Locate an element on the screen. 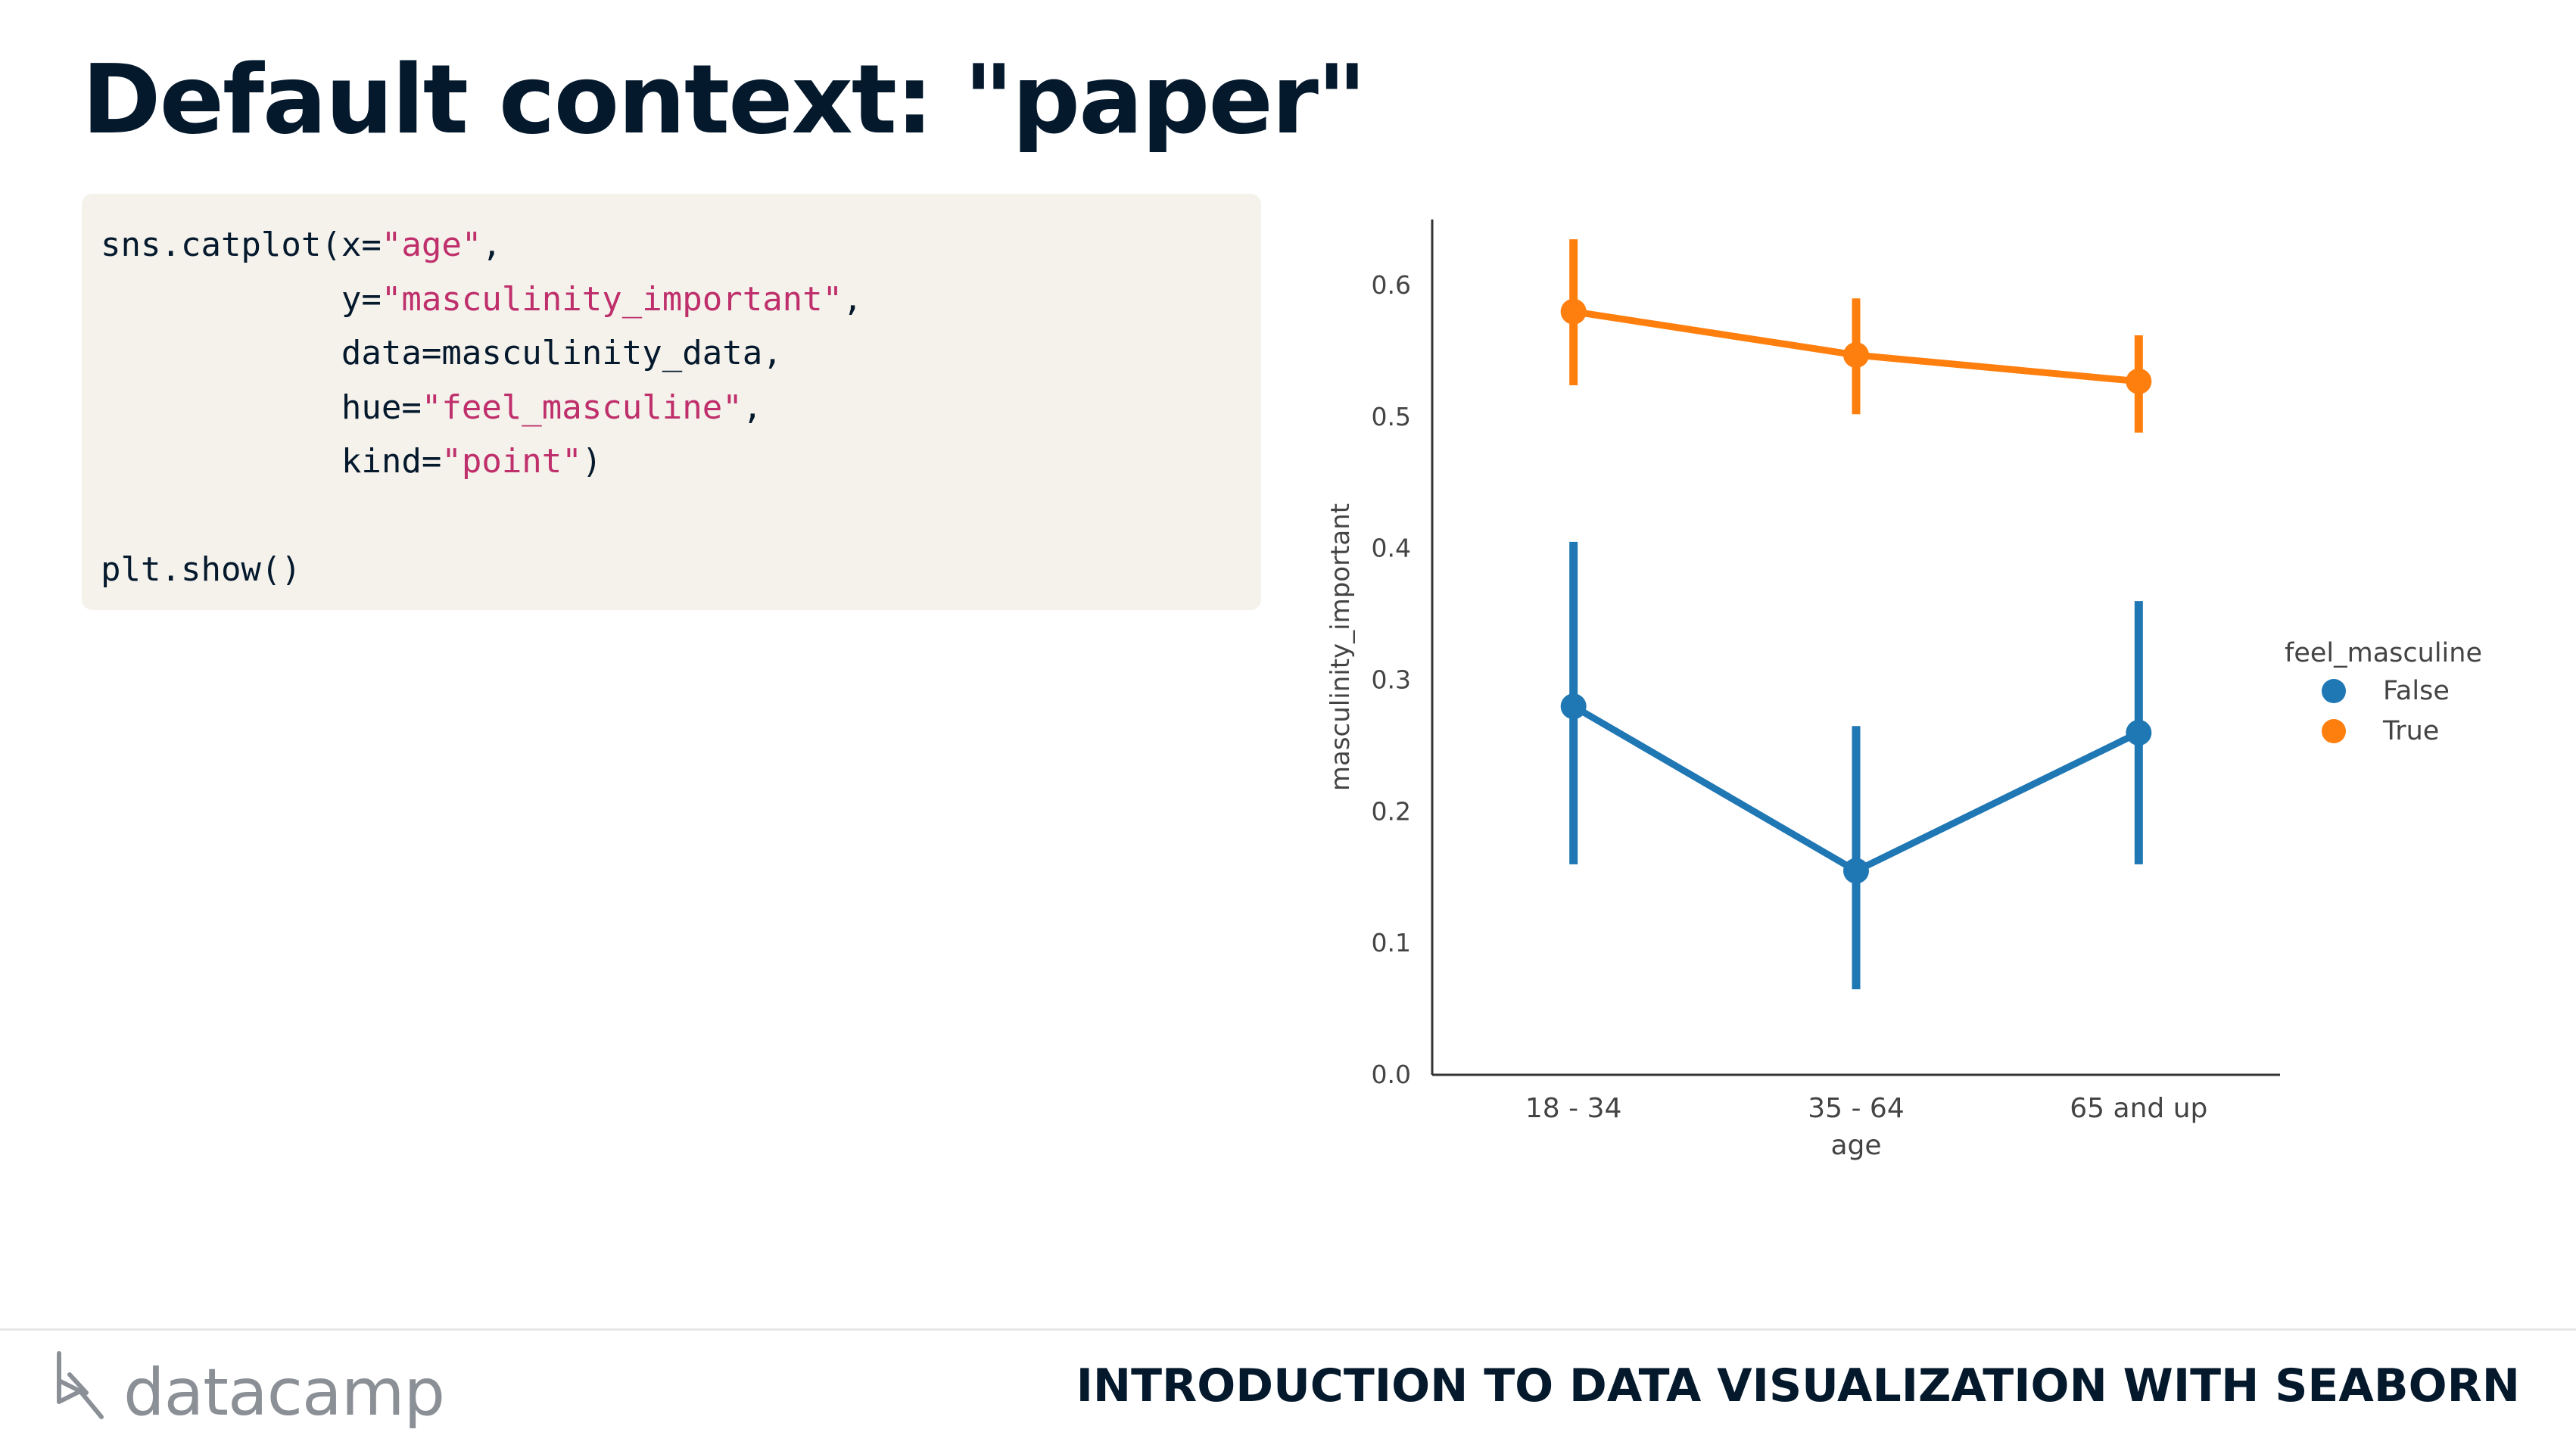 This screenshot has width=2576, height=1451. brand-name: datacamp is located at coordinates (284, 1393).